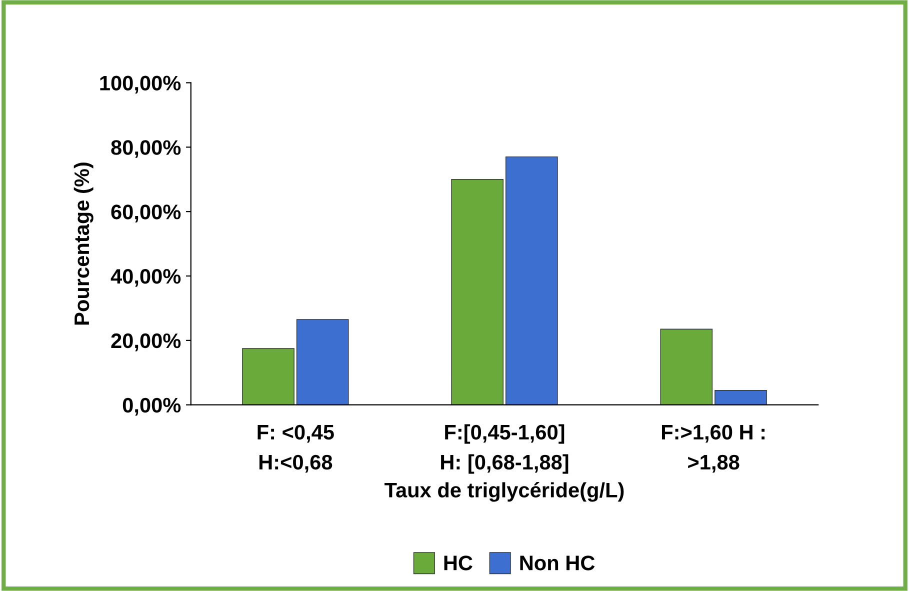 The height and width of the screenshot is (591, 909). Describe the element at coordinates (146, 149) in the screenshot. I see `y-tick-label: 80,00%` at that location.